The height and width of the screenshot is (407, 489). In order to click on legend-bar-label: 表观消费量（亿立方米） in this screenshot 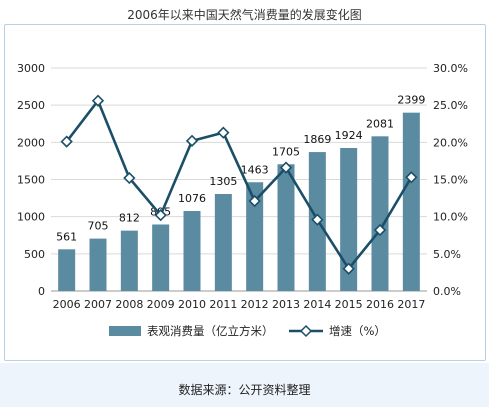, I will do `click(210, 331)`.